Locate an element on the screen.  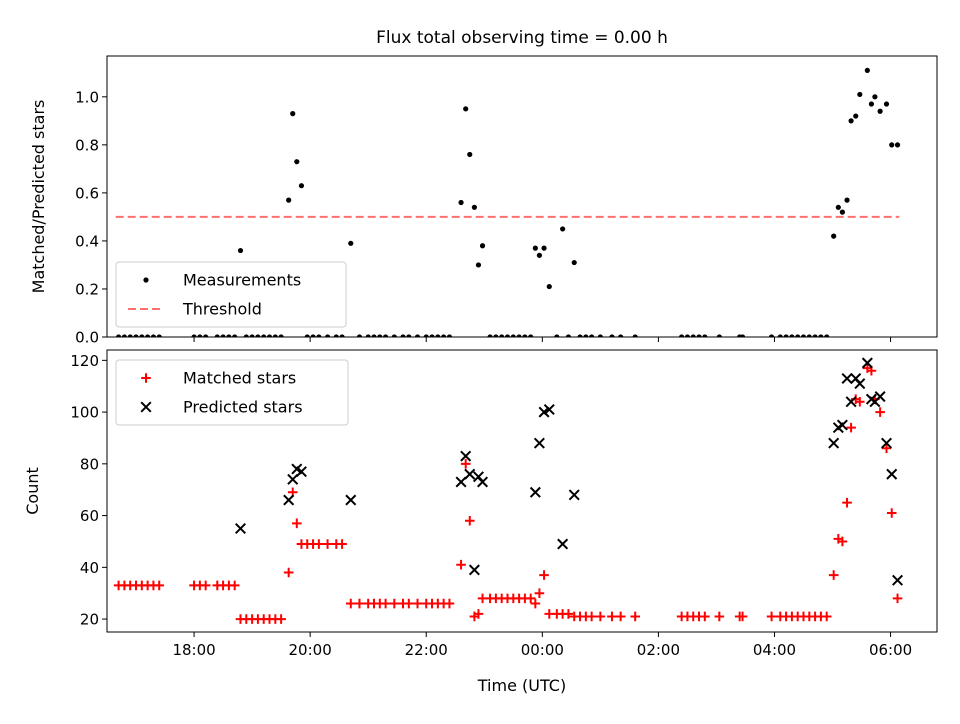
legend-box is located at coordinates (231, 294).